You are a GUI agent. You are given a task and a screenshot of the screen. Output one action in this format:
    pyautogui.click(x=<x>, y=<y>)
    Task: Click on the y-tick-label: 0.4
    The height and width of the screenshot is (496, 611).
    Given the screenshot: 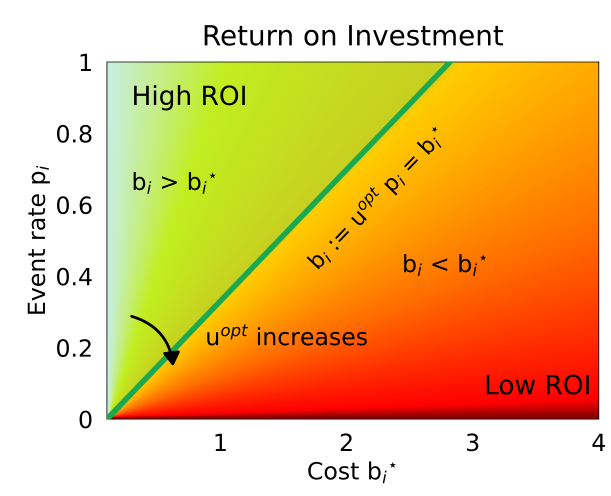 What is the action you would take?
    pyautogui.click(x=74, y=277)
    